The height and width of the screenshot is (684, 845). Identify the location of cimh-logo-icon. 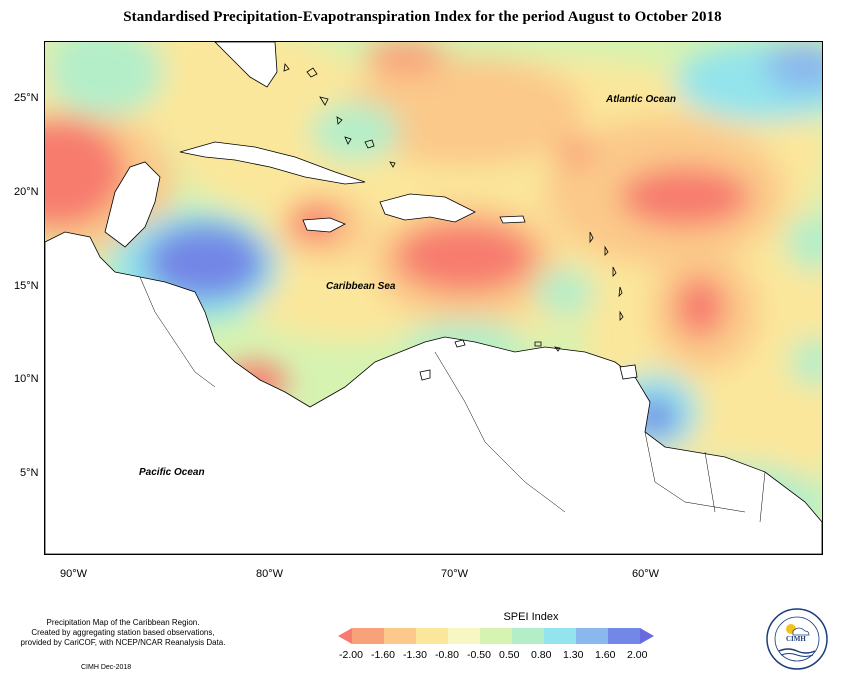
(797, 639).